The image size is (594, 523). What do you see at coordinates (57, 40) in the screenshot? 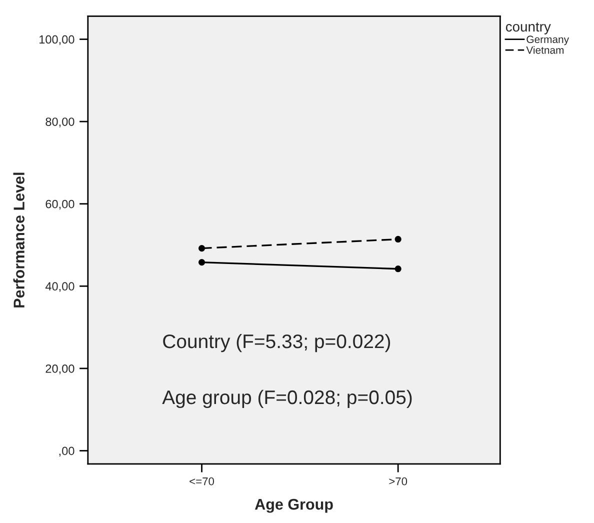
I see `y-tick-label: 100,00` at bounding box center [57, 40].